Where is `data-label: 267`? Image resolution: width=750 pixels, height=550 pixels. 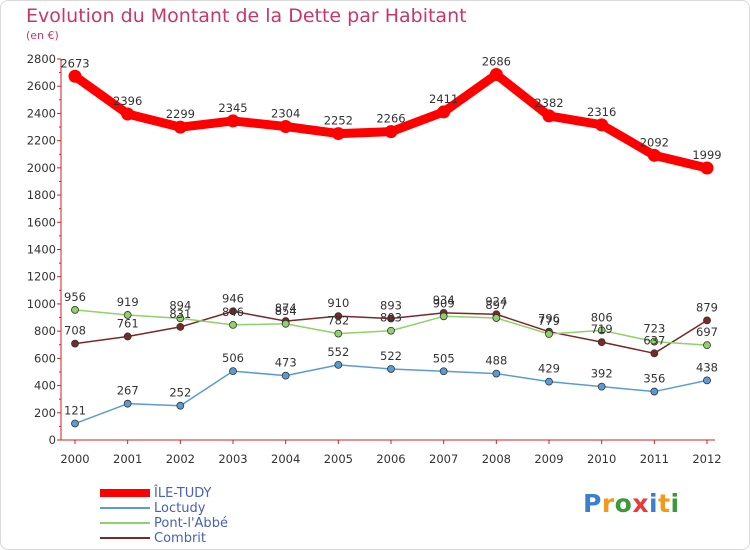 data-label: 267 is located at coordinates (128, 391).